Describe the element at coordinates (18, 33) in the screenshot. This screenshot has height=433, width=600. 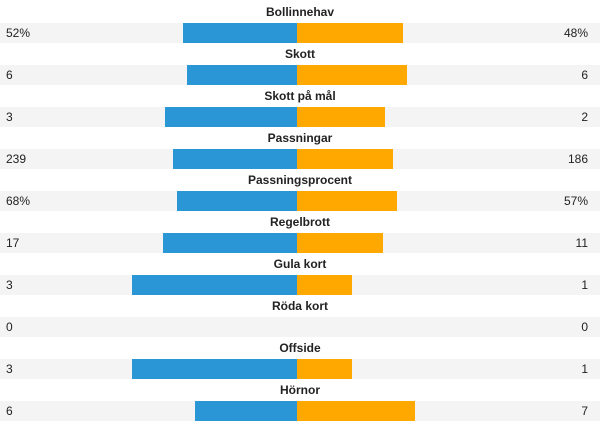
I see `home-value: 52%` at that location.